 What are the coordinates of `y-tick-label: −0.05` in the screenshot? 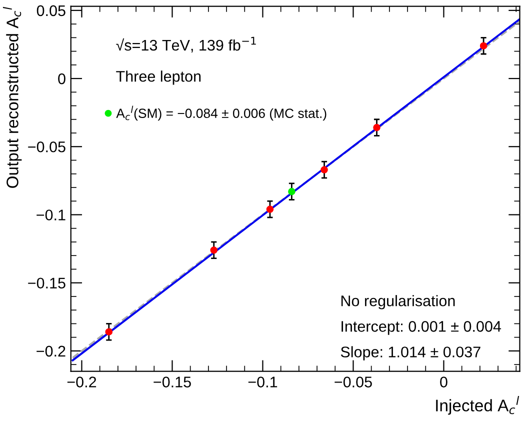 It's located at (47, 146).